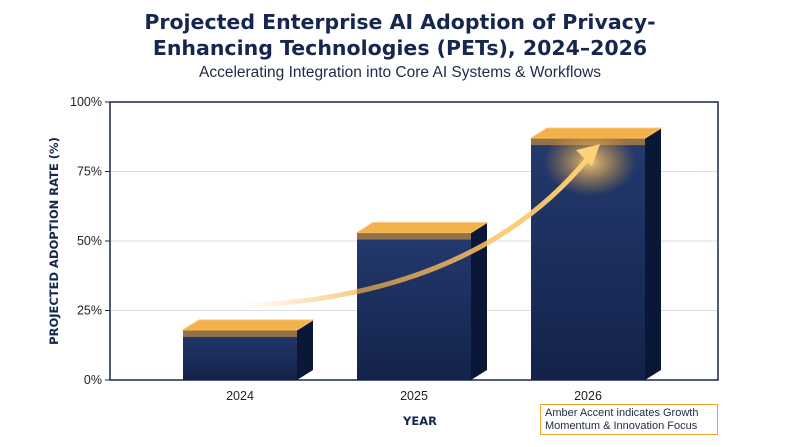 The width and height of the screenshot is (800, 447). Describe the element at coordinates (86, 102) in the screenshot. I see `y-tick-label: 100%` at that location.